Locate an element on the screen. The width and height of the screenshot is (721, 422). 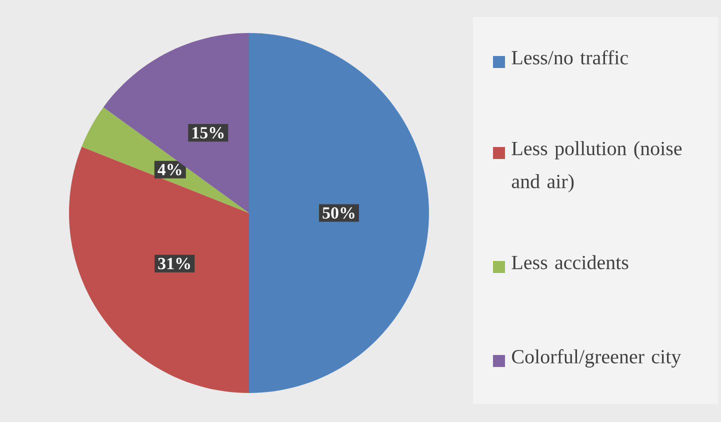
data-label: 4% is located at coordinates (170, 170).